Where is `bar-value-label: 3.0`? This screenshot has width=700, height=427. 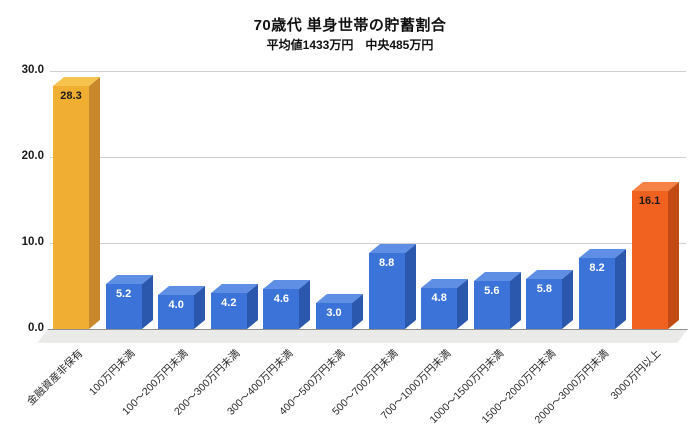
bar-value-label: 3.0 is located at coordinates (334, 313).